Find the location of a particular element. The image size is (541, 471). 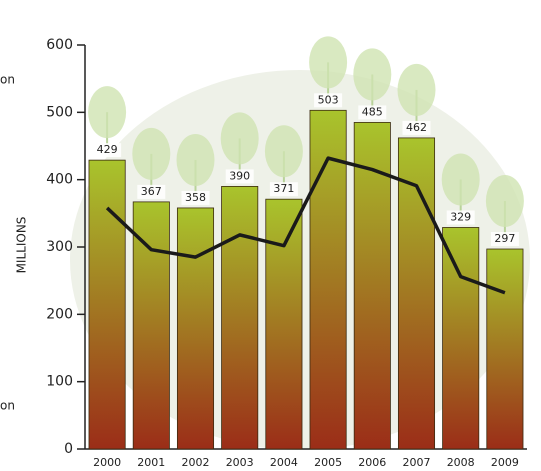

y-tick-label: 200 is located at coordinates (59, 314).